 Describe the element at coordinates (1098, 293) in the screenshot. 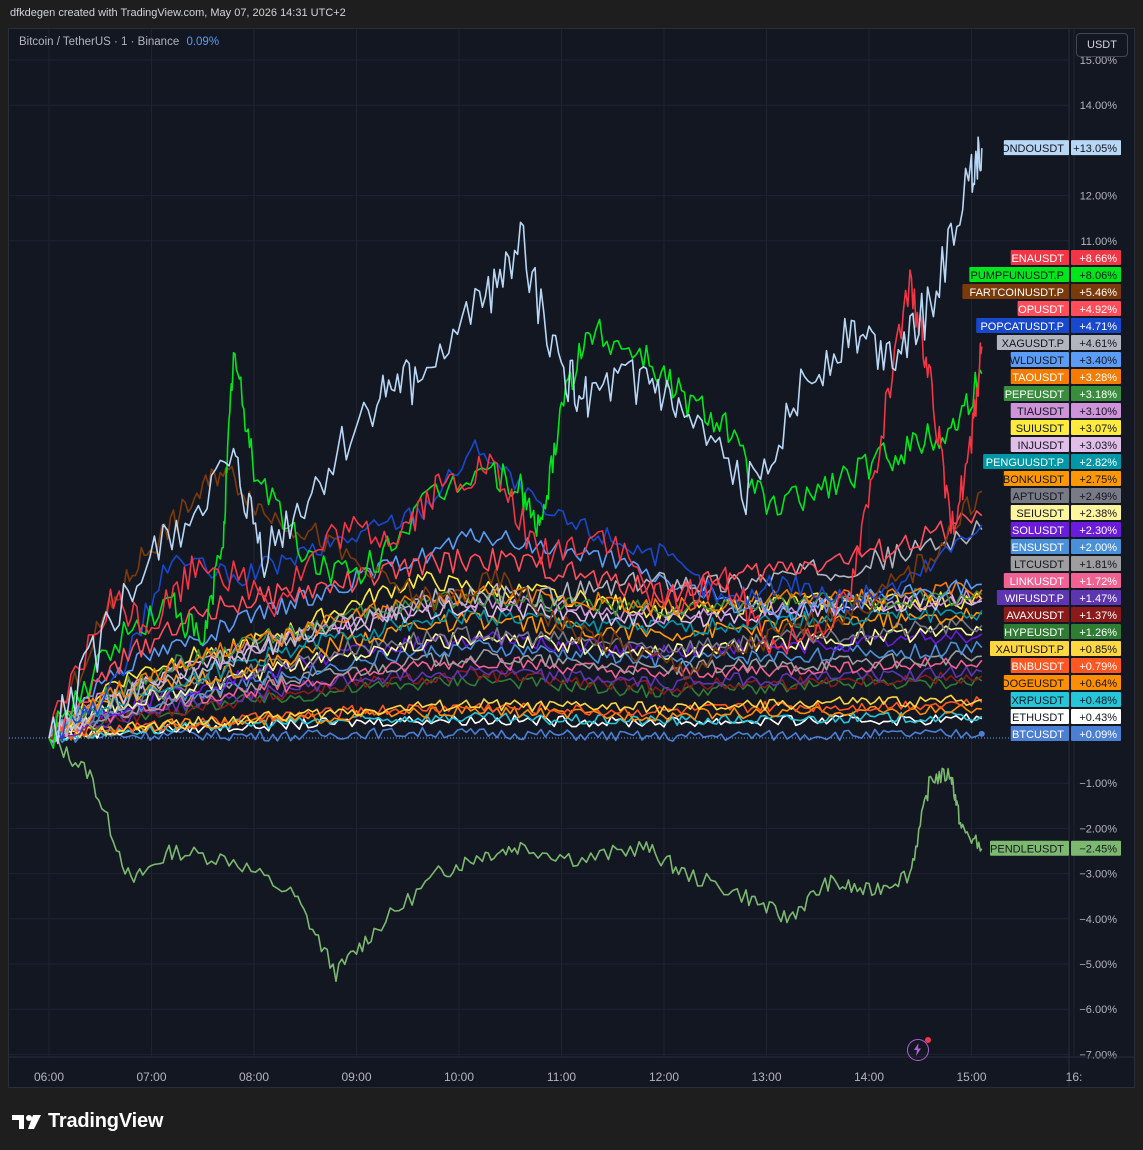

I see `price-label-value: +5.46%` at that location.